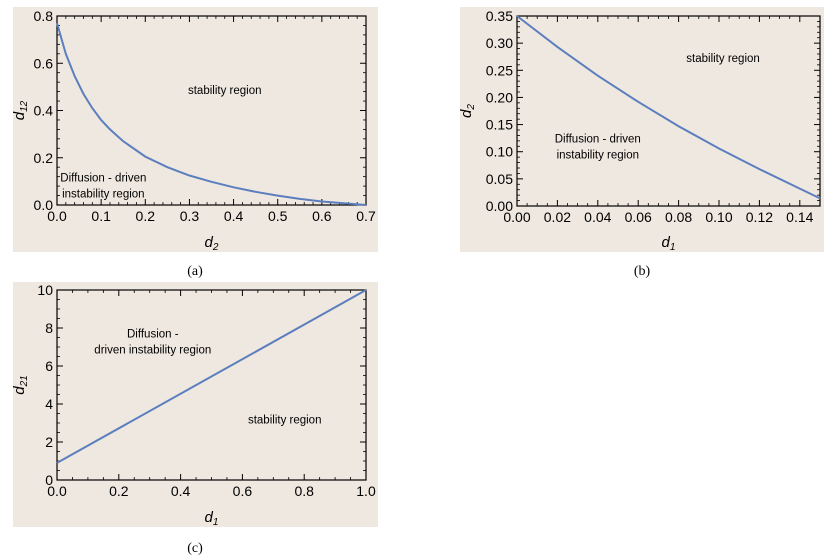 Image resolution: width=837 pixels, height=559 pixels. Describe the element at coordinates (718, 217) in the screenshot. I see `x-tick-label: 0.10` at that location.